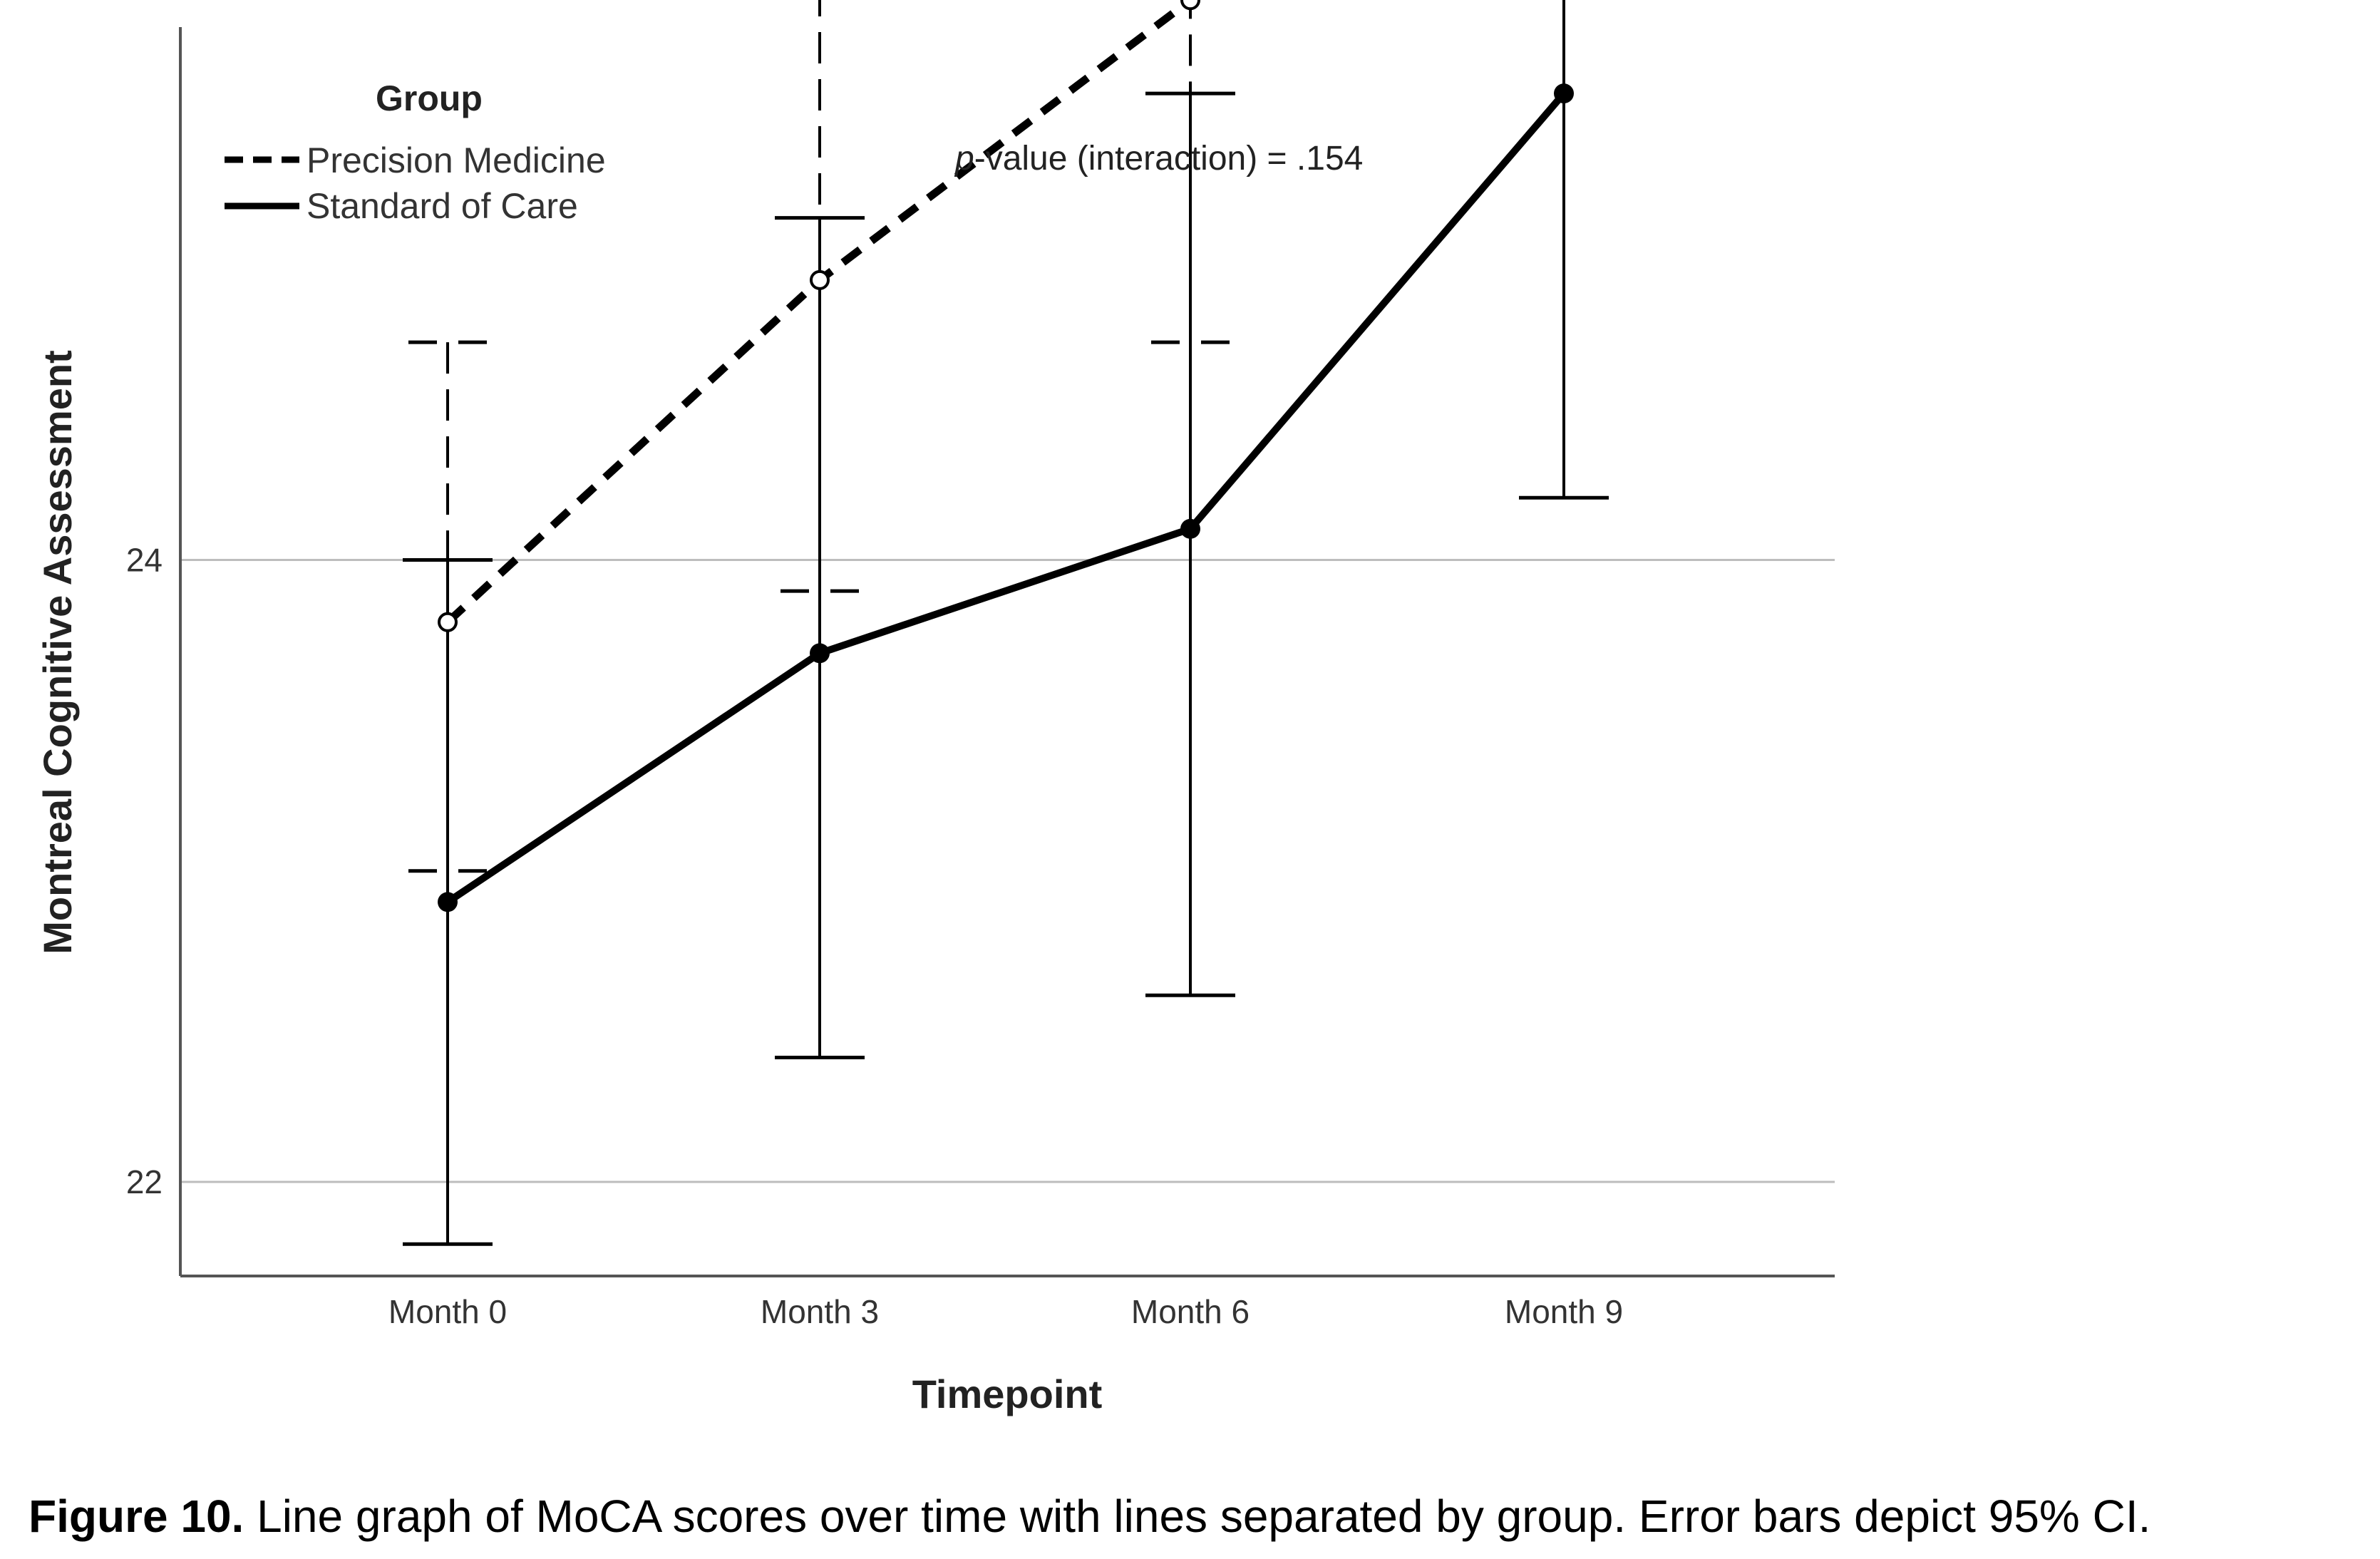  I want to click on x-axis-title: Timepoint, so click(1007, 1394).